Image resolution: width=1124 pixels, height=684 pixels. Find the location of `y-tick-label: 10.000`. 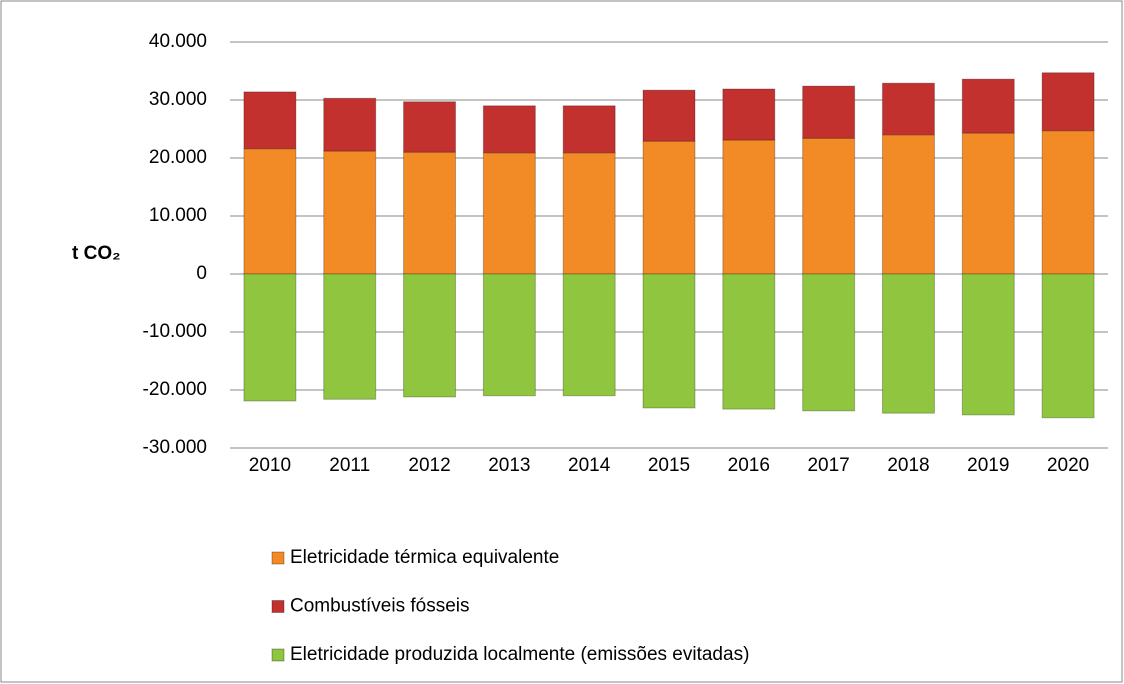

y-tick-label: 10.000 is located at coordinates (178, 215).